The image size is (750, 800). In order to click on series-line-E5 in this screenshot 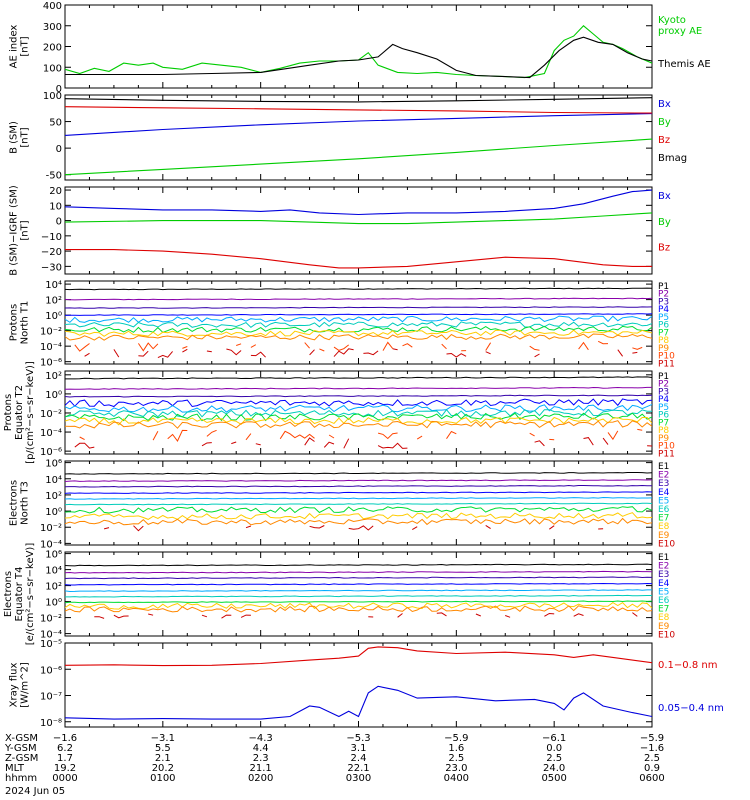, I will do `click(358, 498)`.